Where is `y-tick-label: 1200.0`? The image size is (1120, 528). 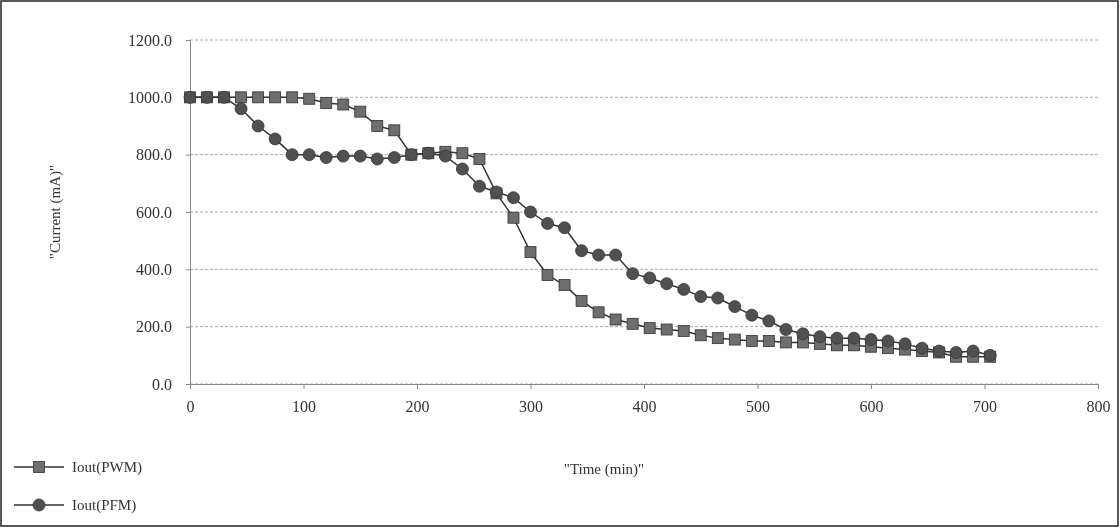
y-tick-label: 1200.0 is located at coordinates (150, 40).